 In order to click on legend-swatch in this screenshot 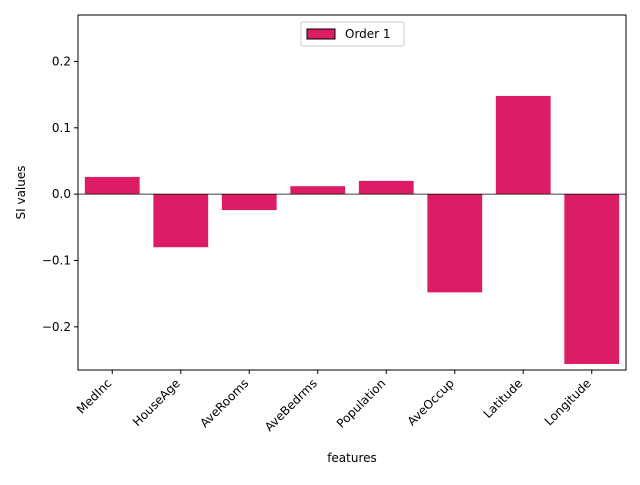, I will do `click(321, 34)`.